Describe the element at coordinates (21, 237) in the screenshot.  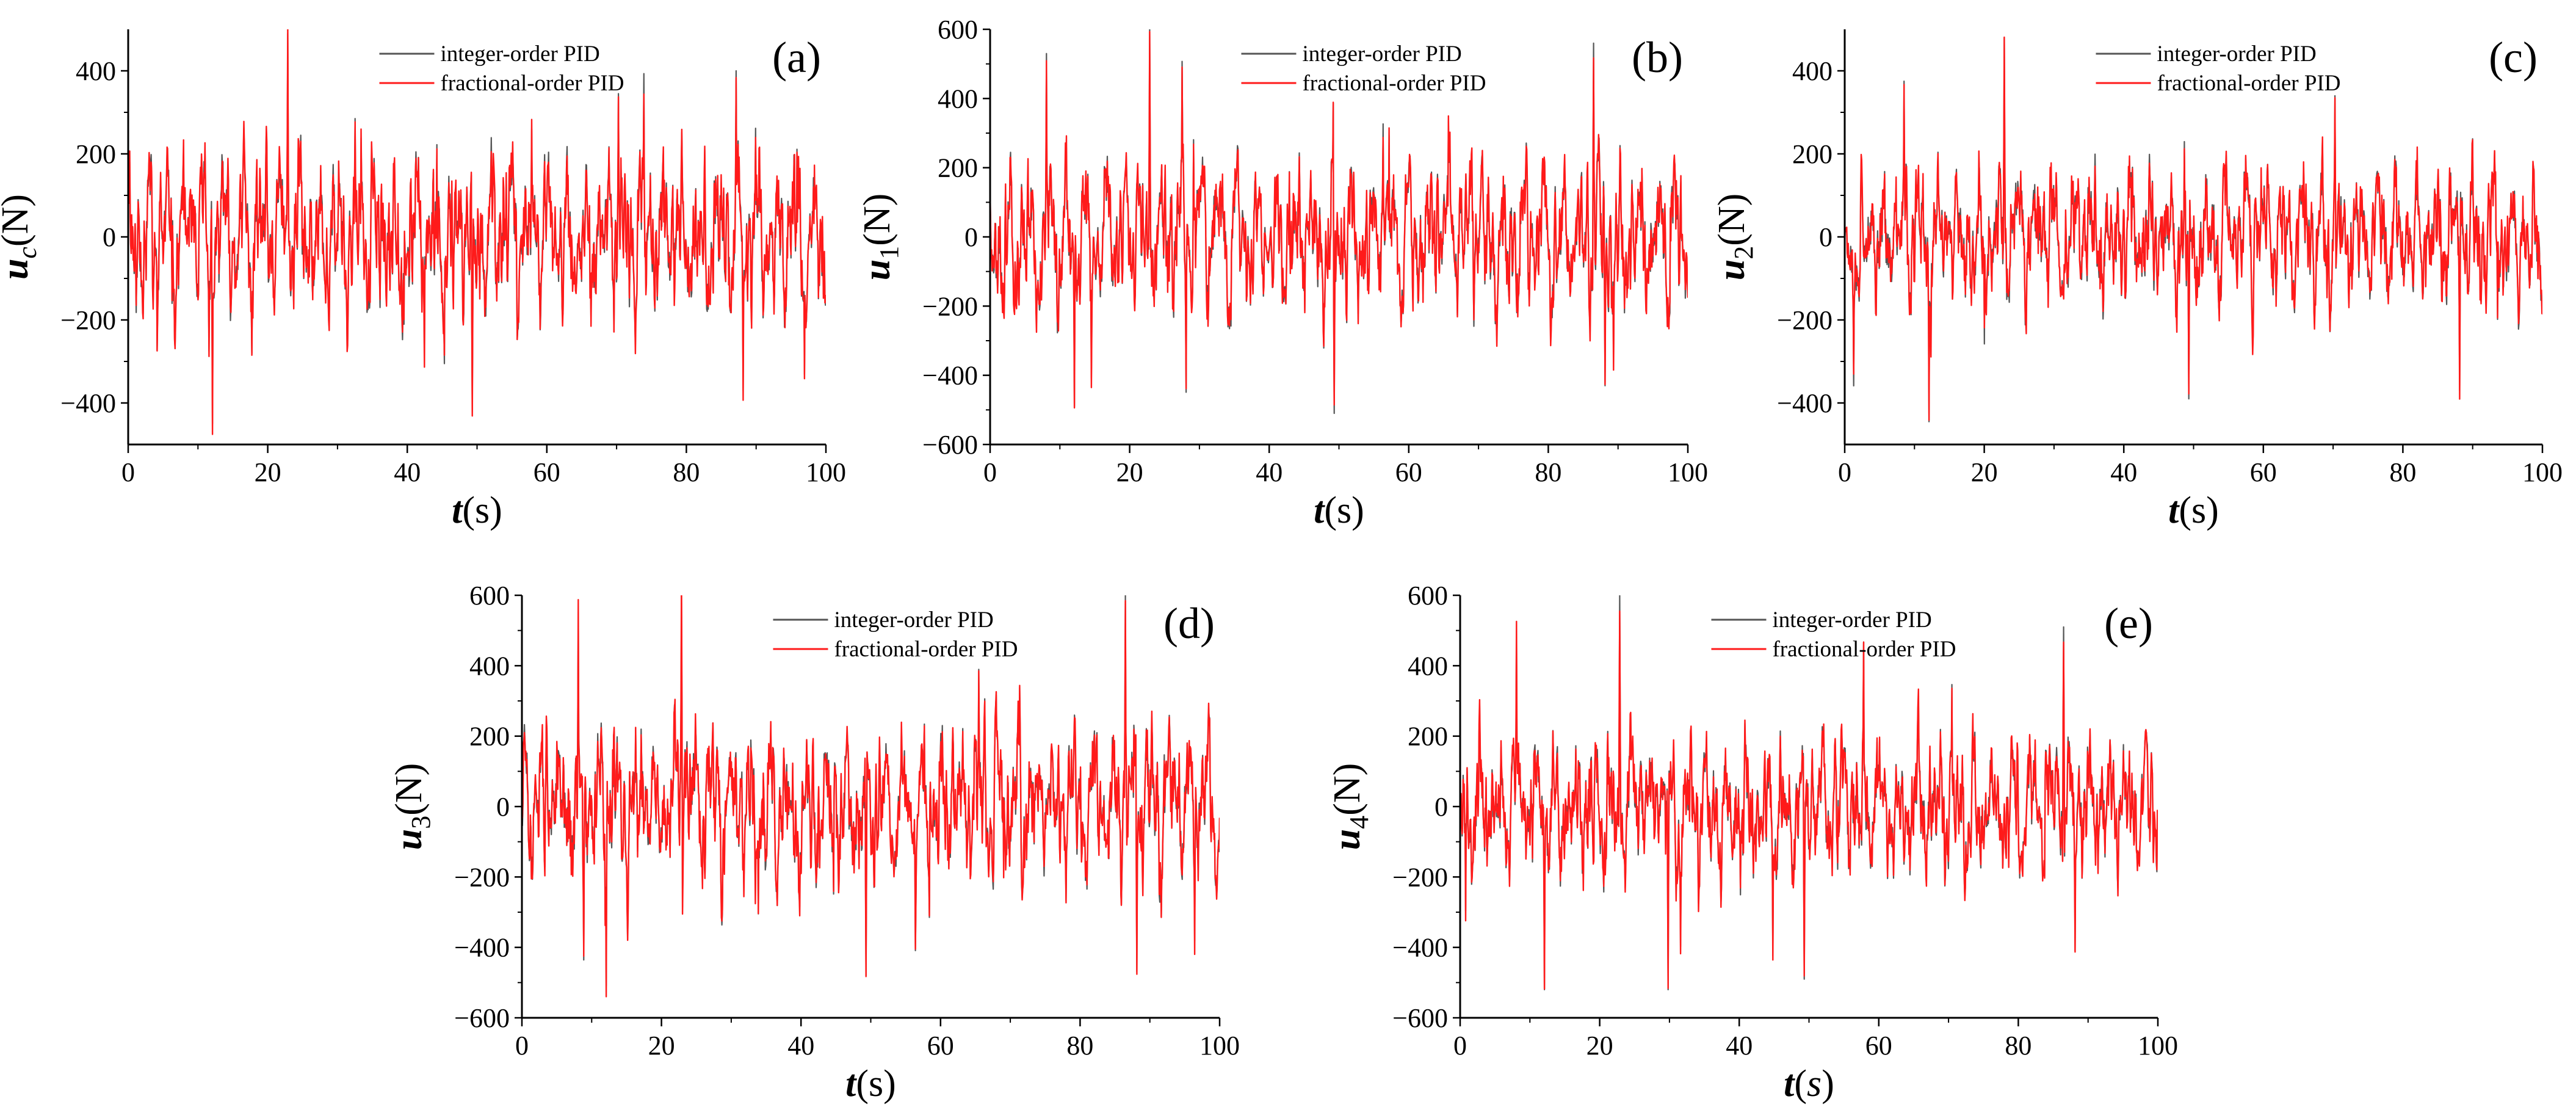
I see `y-axis-label: uc(N)` at that location.